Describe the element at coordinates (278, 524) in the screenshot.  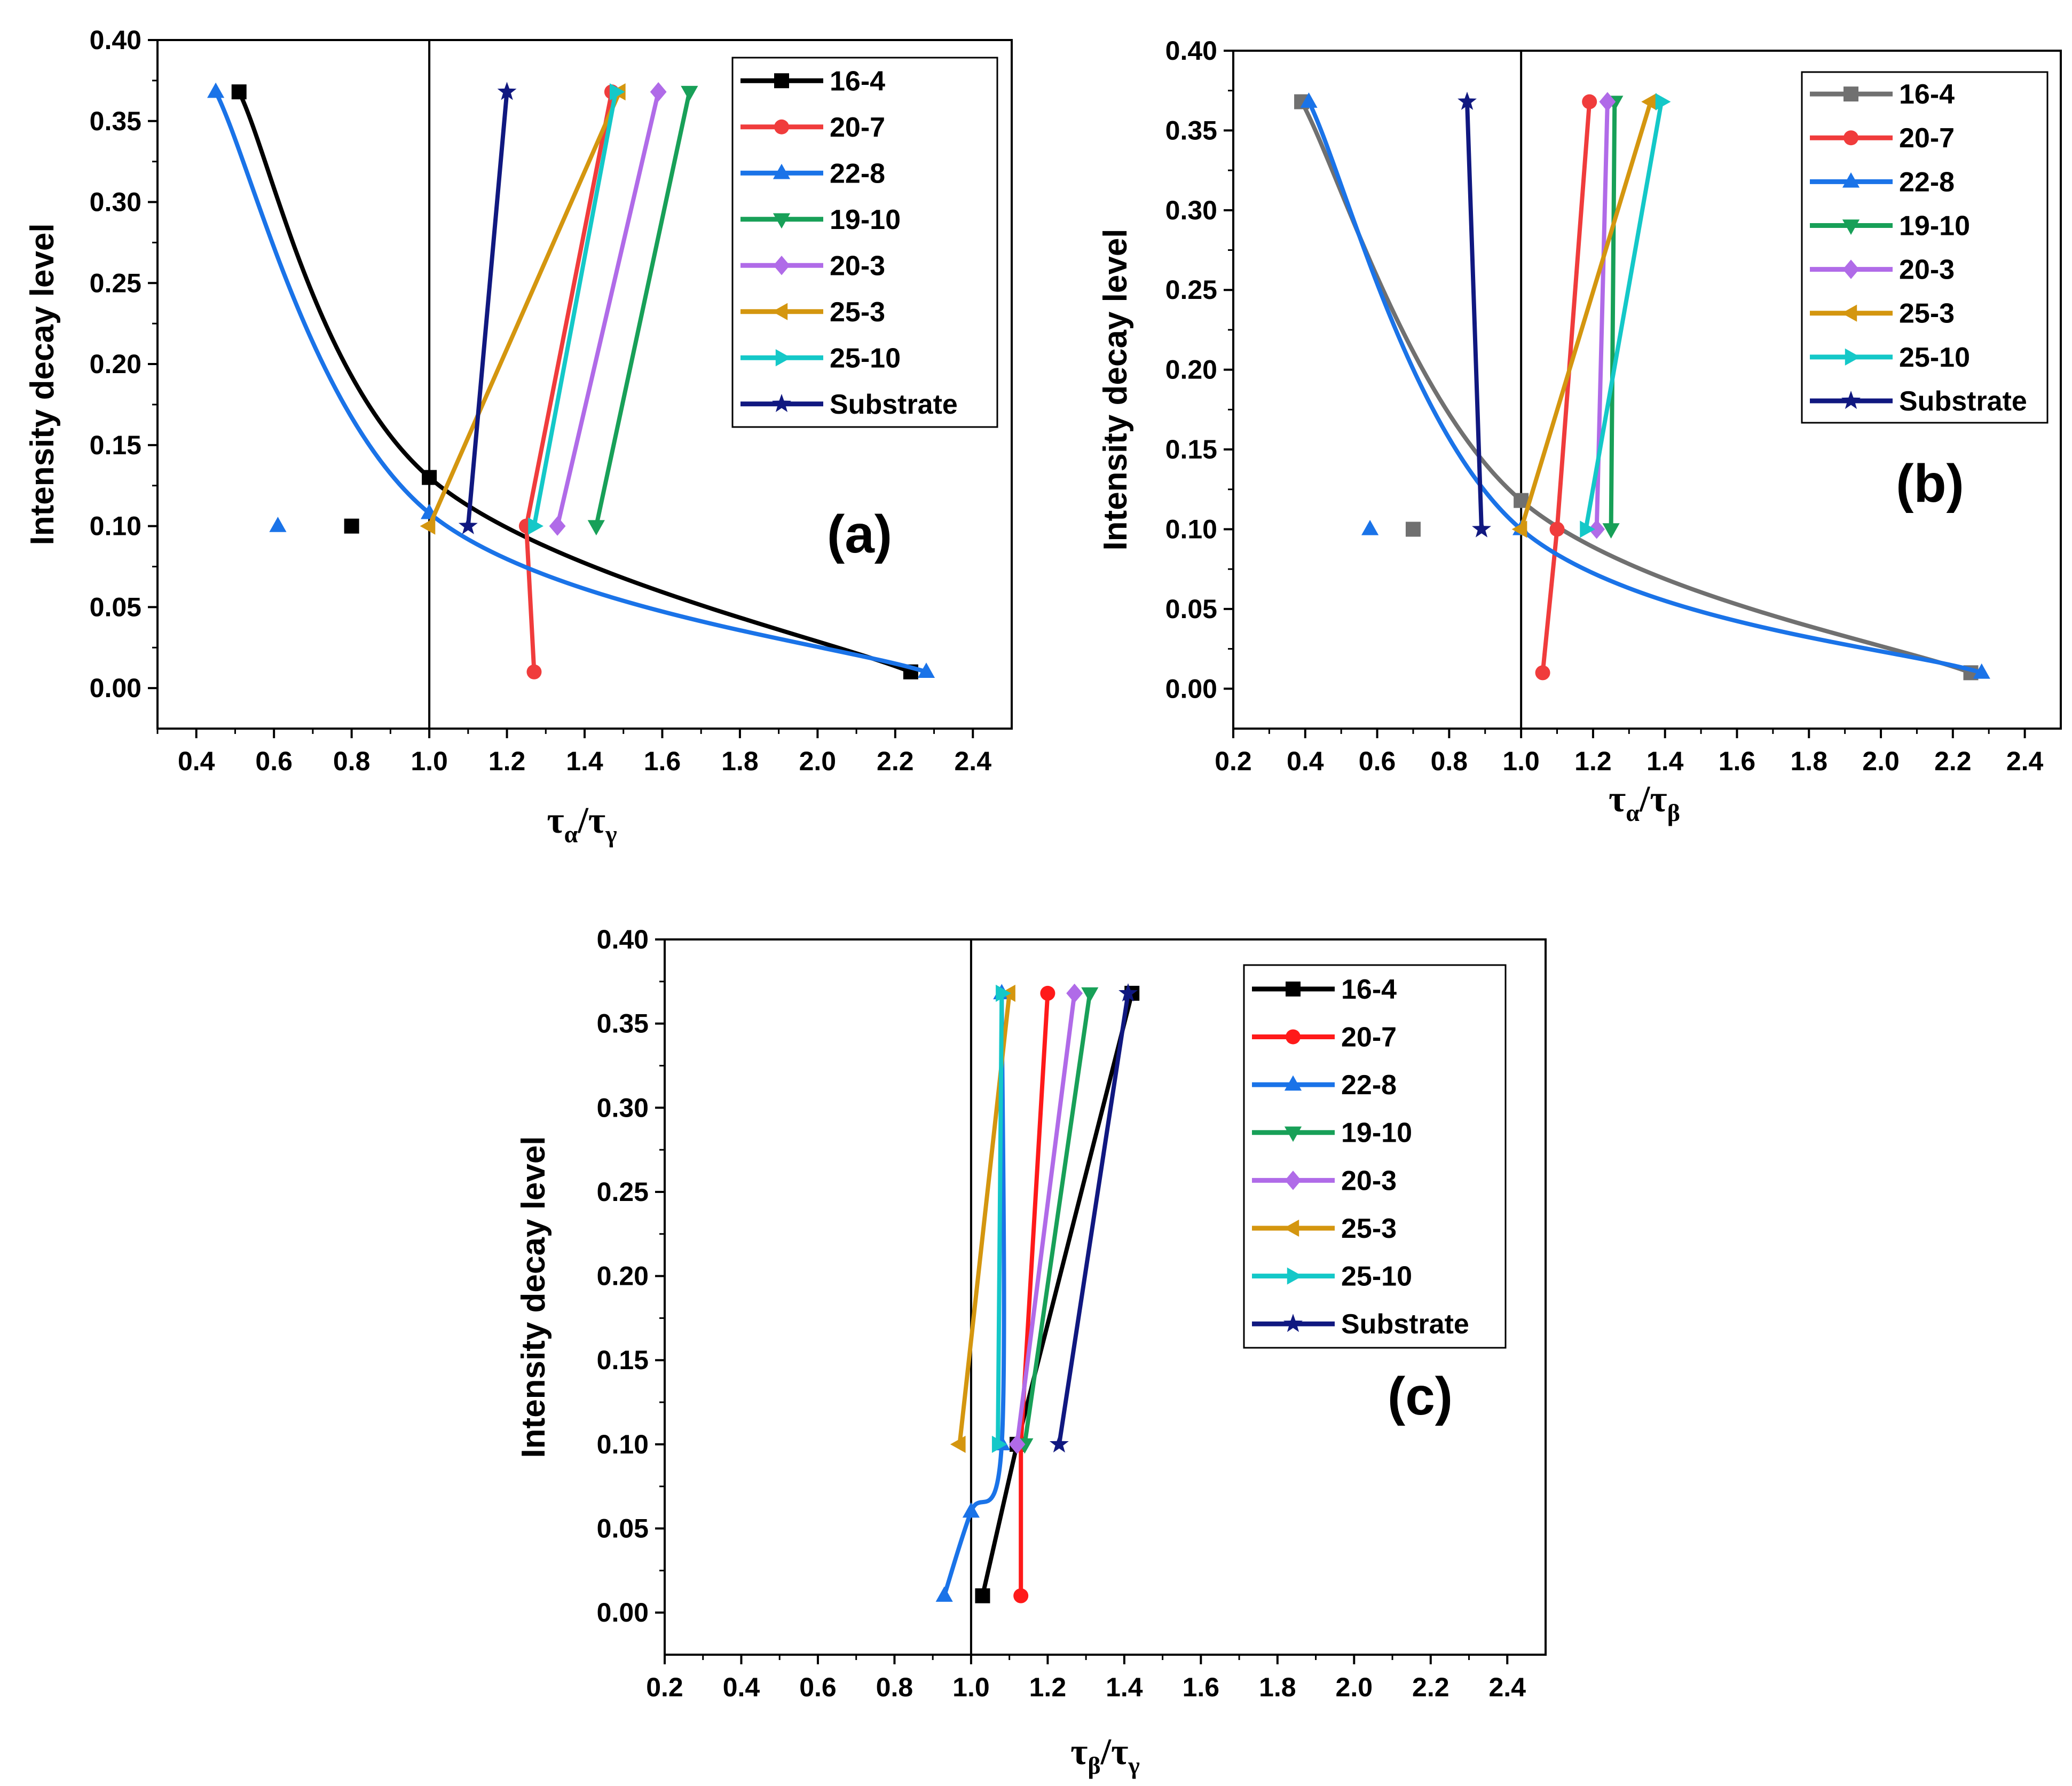
I see `data-point-outlier` at that location.